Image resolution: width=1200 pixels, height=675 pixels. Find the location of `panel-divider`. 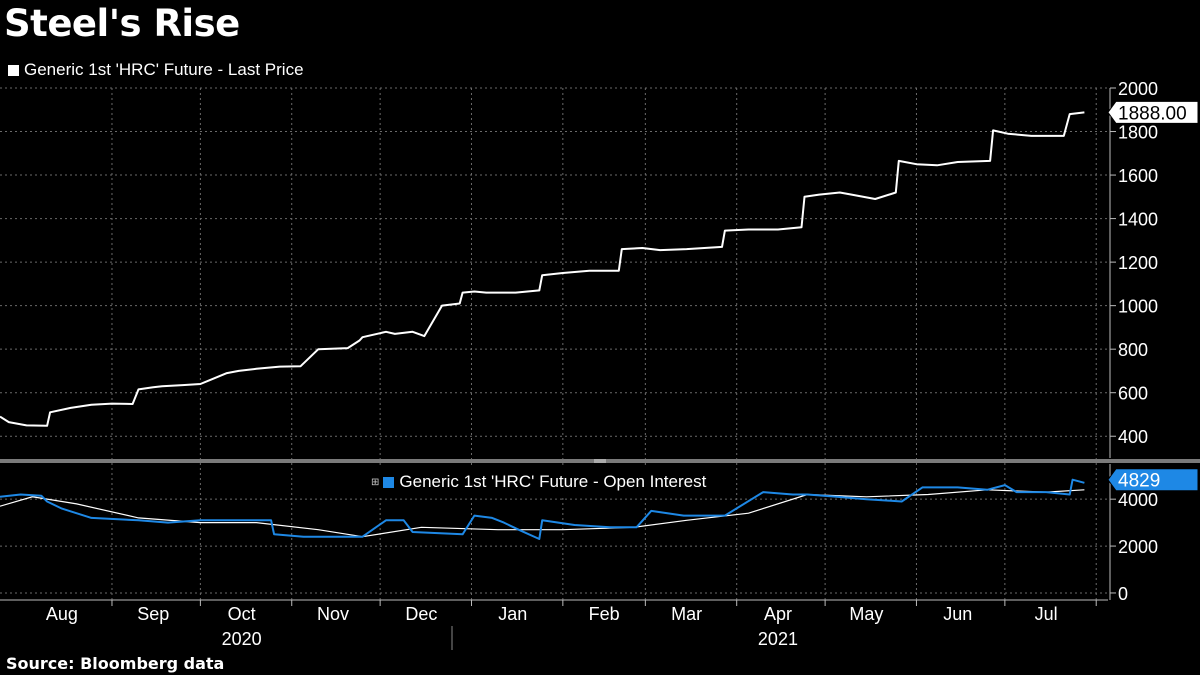

panel-divider is located at coordinates (600, 461).